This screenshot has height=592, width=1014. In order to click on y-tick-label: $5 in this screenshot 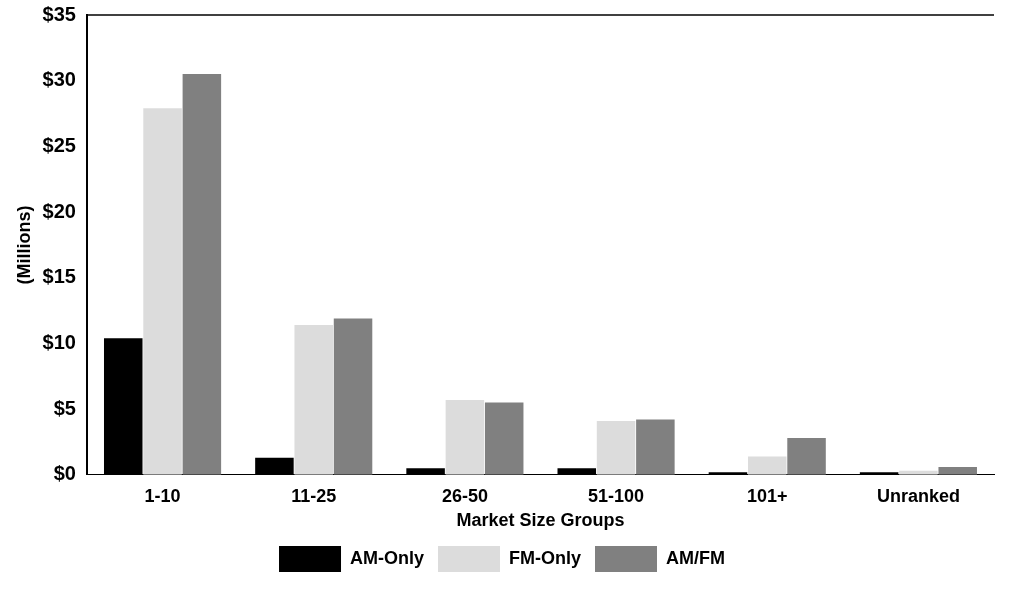, I will do `click(64, 407)`.